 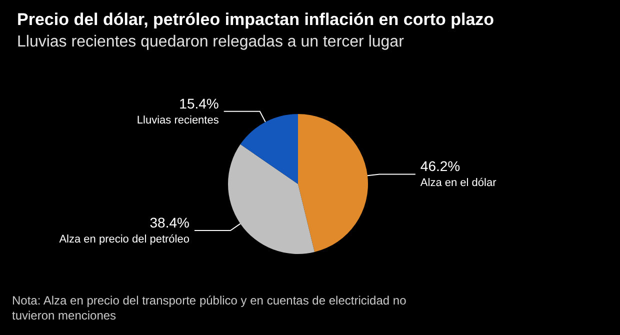 What do you see at coordinates (440, 166) in the screenshot?
I see `data-label: 46.2%` at bounding box center [440, 166].